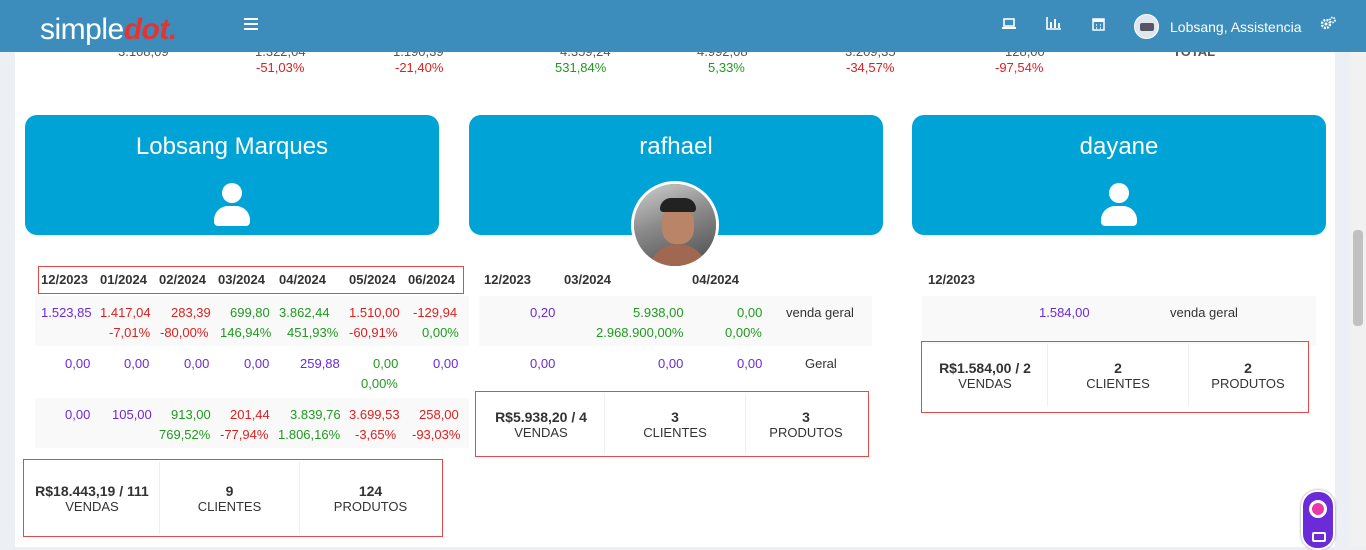 The width and height of the screenshot is (1366, 550). Describe the element at coordinates (1194, 55) in the screenshot. I see `total-label: TOTAL` at that location.